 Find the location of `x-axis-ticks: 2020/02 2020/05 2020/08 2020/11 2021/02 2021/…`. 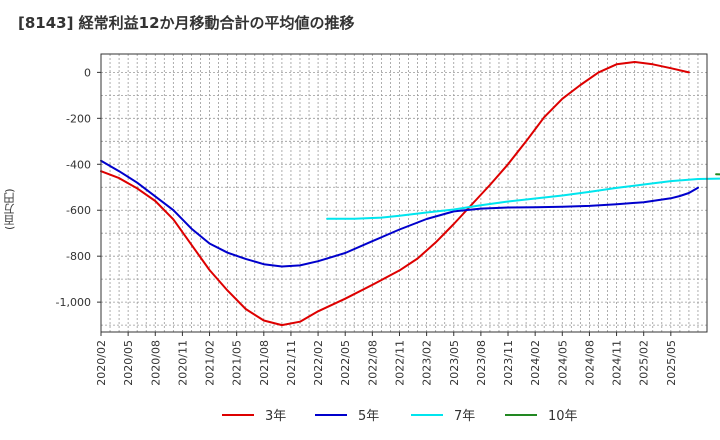

x-axis-ticks: 2020/02 2020/05 2020/08 2020/11 2021/02 2021/… is located at coordinates (386, 359).